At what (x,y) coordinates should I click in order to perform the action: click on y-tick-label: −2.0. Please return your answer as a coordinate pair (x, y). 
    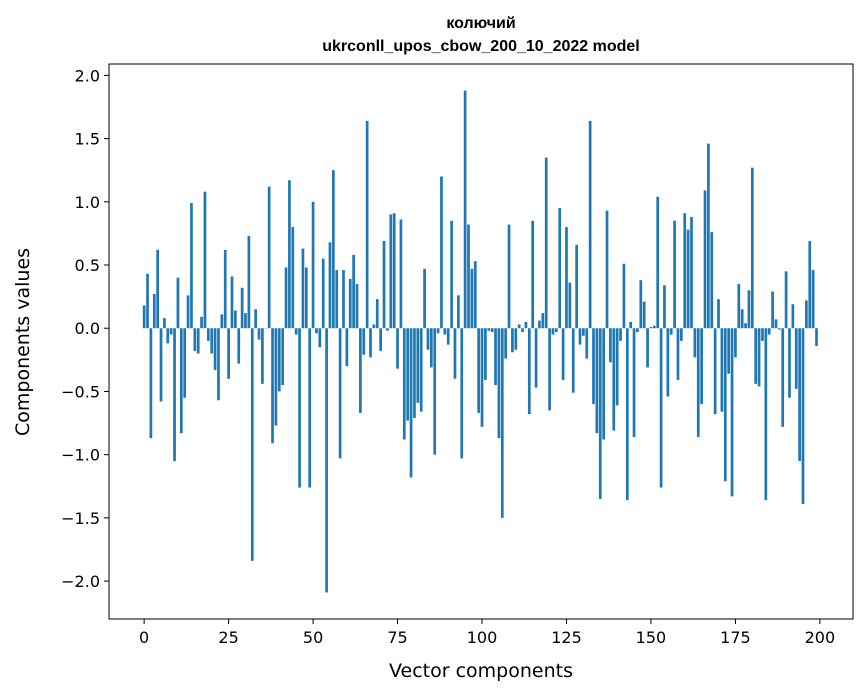
    Looking at the image, I should click on (80, 581).